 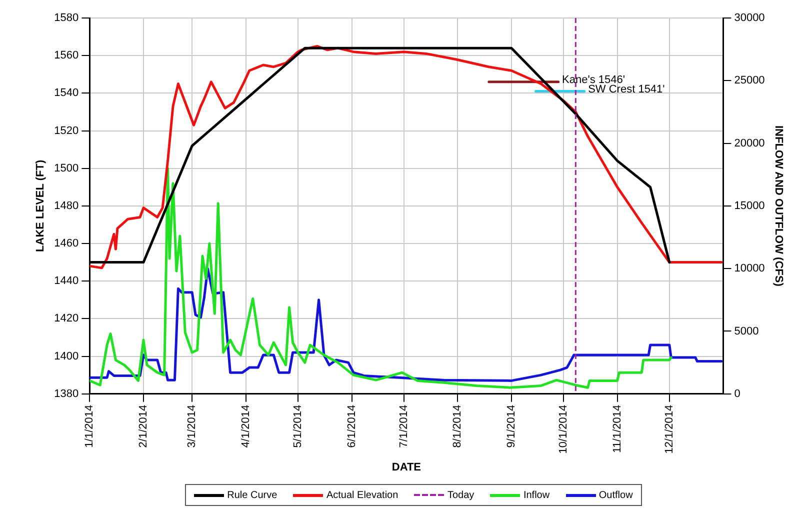 What do you see at coordinates (90, 426) in the screenshot?
I see `x-tick-label: 1/1/2014` at bounding box center [90, 426].